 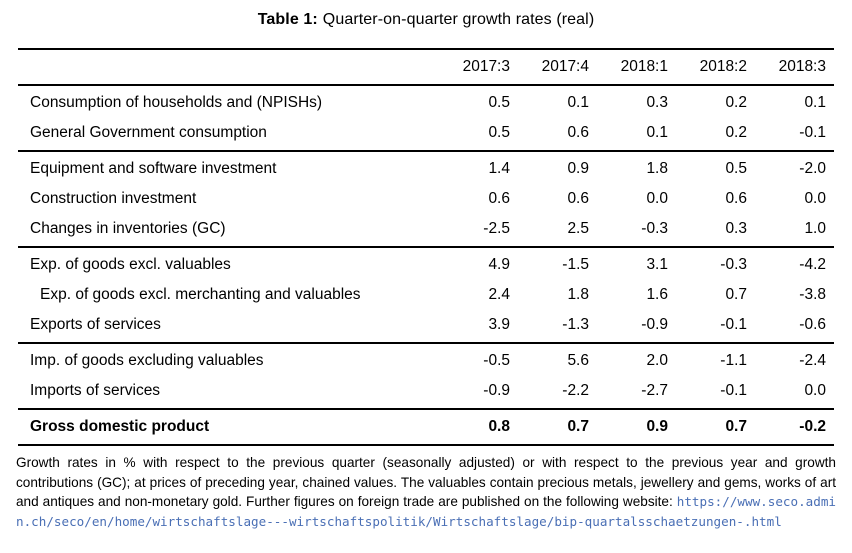 What do you see at coordinates (496, 360) in the screenshot?
I see `row-value: -0.5` at bounding box center [496, 360].